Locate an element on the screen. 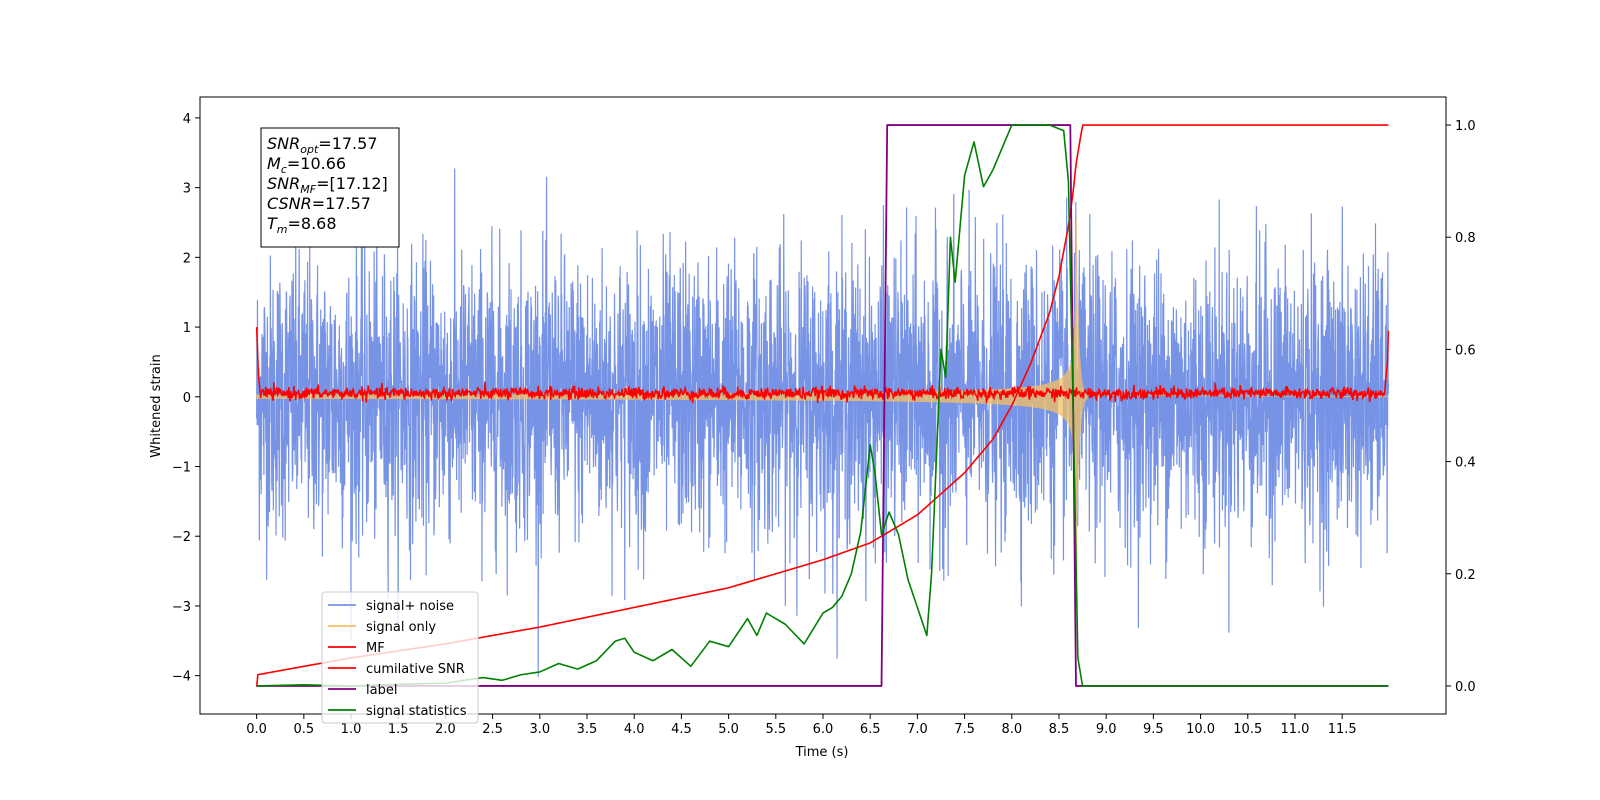  y2-tick-label: 0.0 is located at coordinates (1465, 687).